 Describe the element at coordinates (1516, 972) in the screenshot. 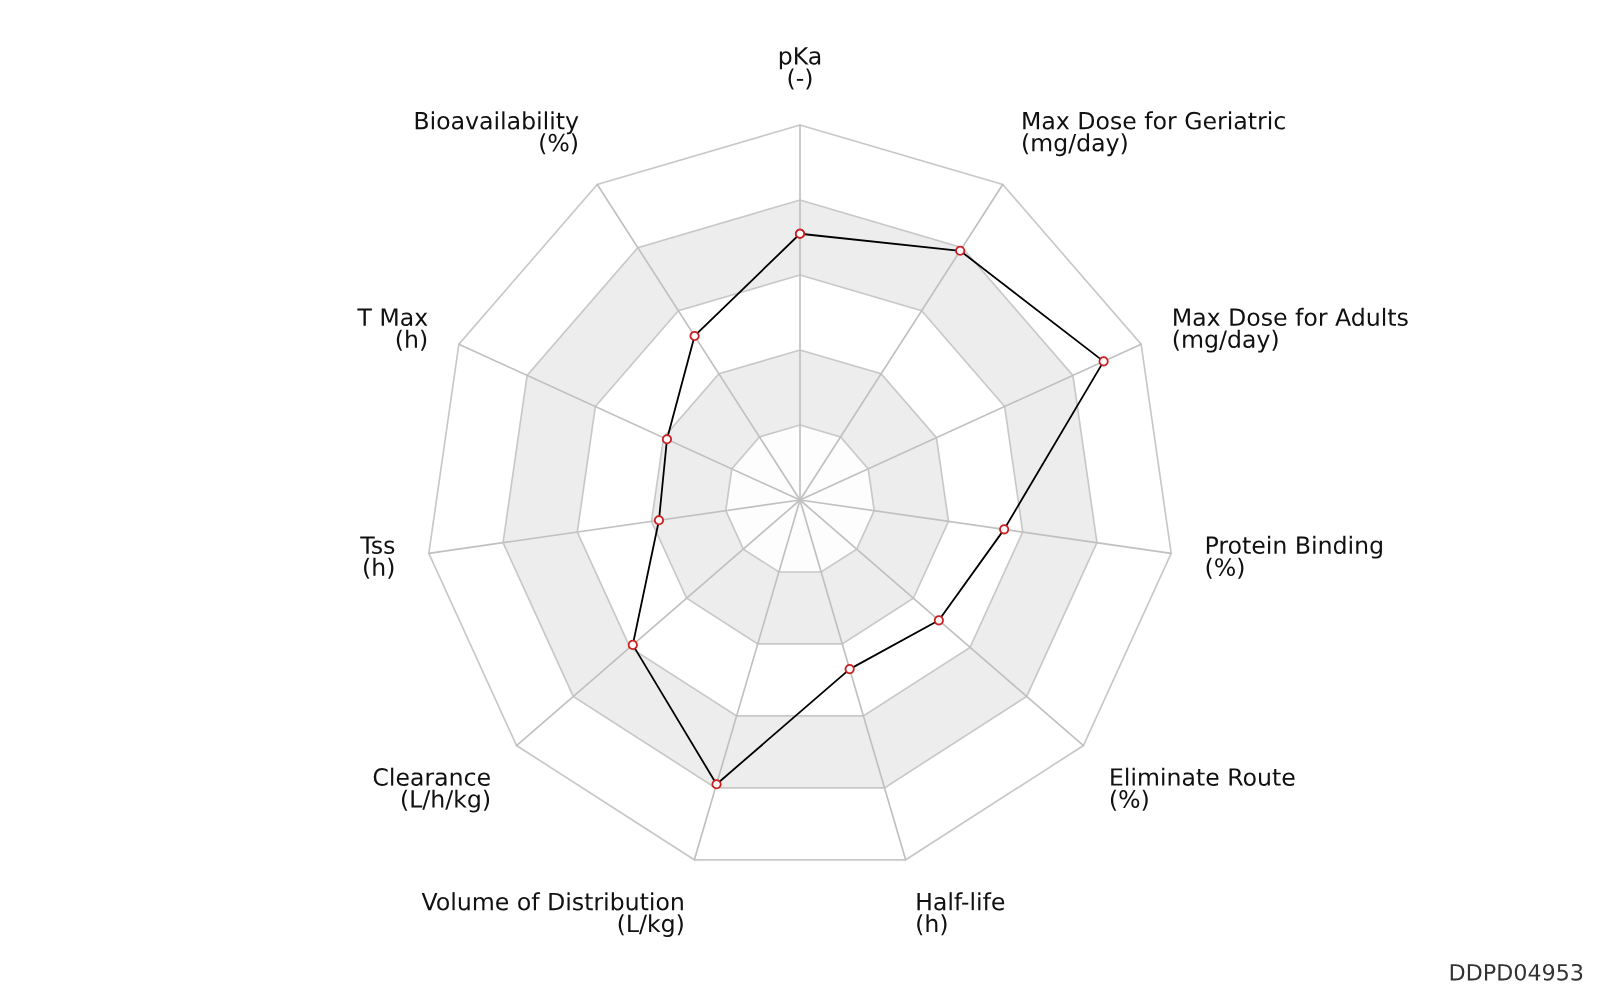

I see `text: DDPD04953` at that location.